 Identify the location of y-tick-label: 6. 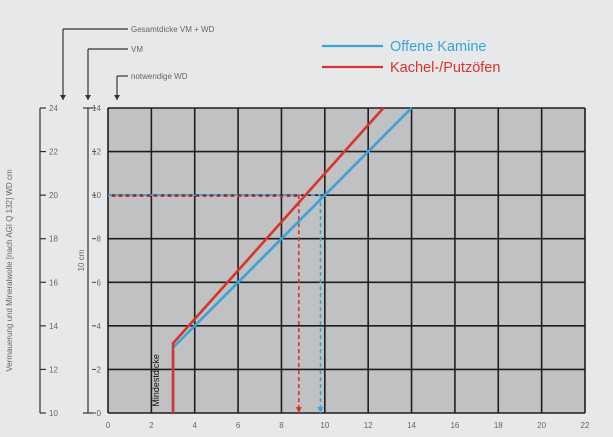
(99, 282).